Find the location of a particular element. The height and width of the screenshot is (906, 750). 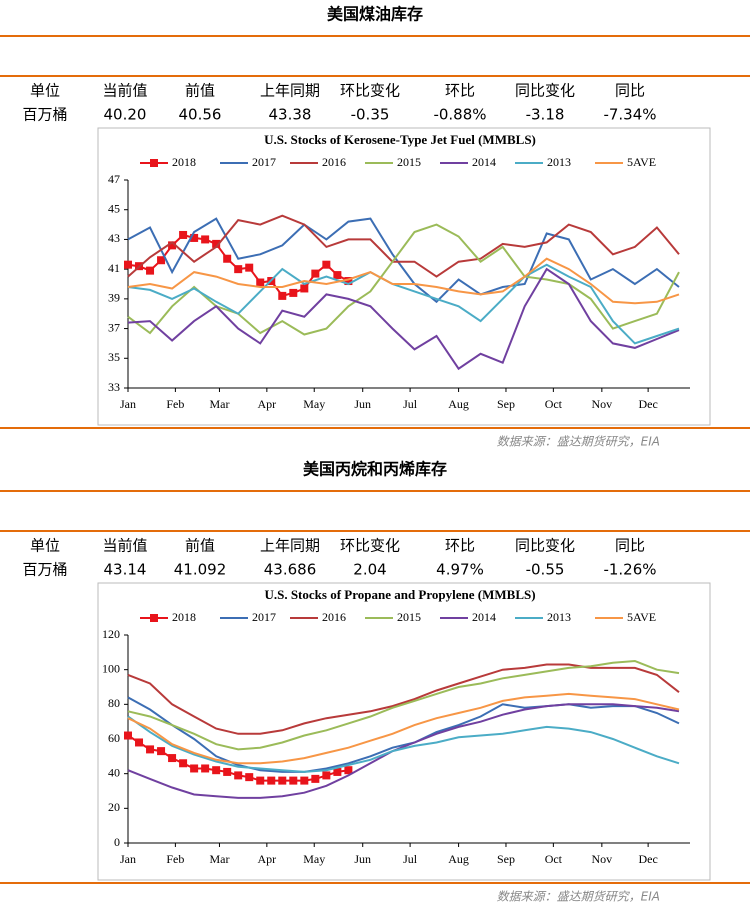

legend-swatch is located at coordinates (154, 618).